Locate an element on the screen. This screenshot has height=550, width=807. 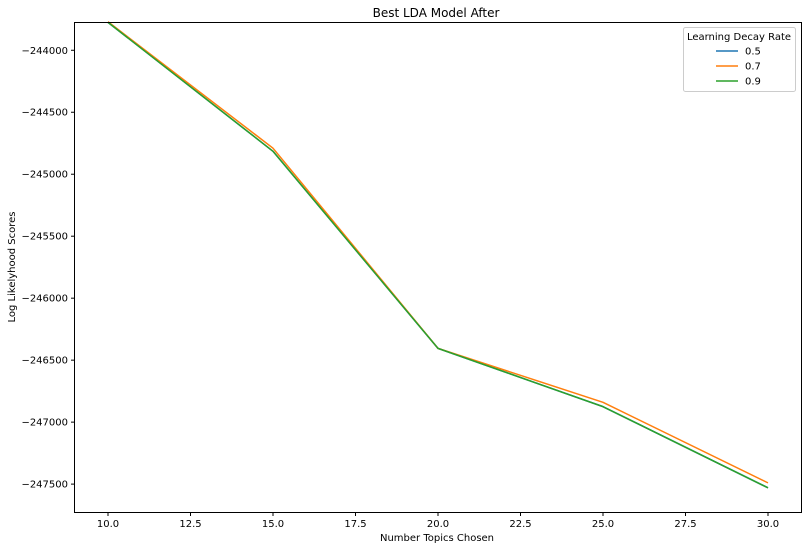
x-tick-label: 30.0 is located at coordinates (768, 524).